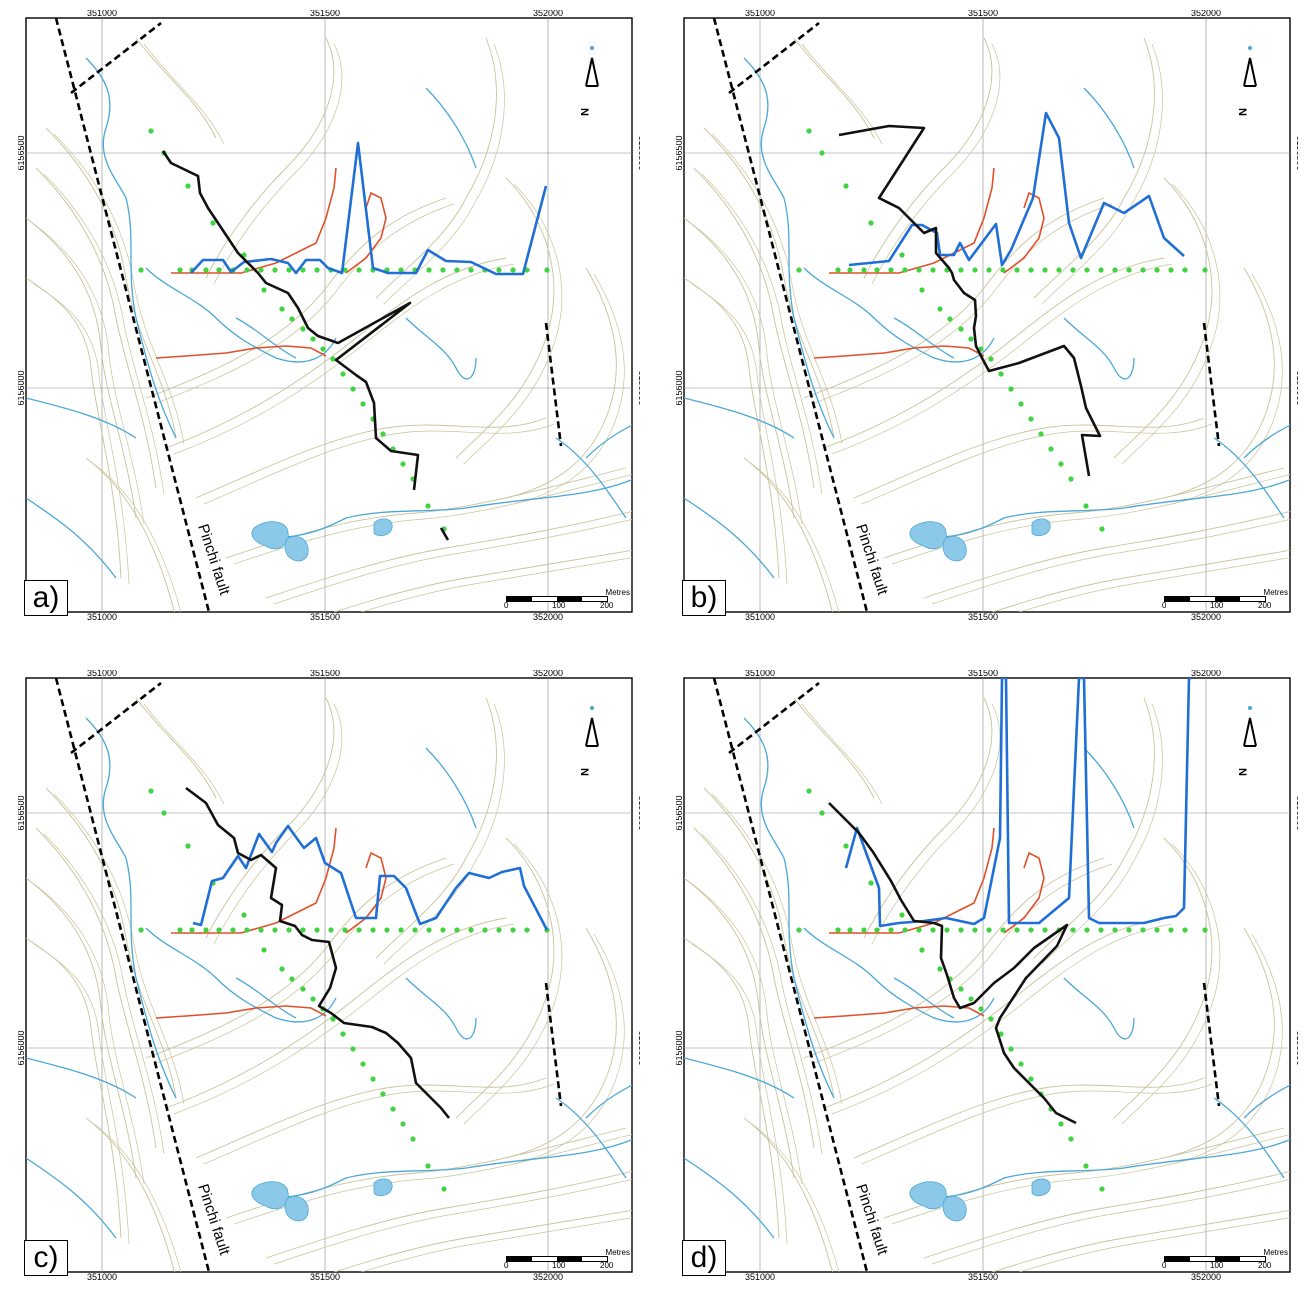 This screenshot has width=1307, height=1297. Describe the element at coordinates (983, 14) in the screenshot. I see `easting-tick-label-top: 351500` at that location.